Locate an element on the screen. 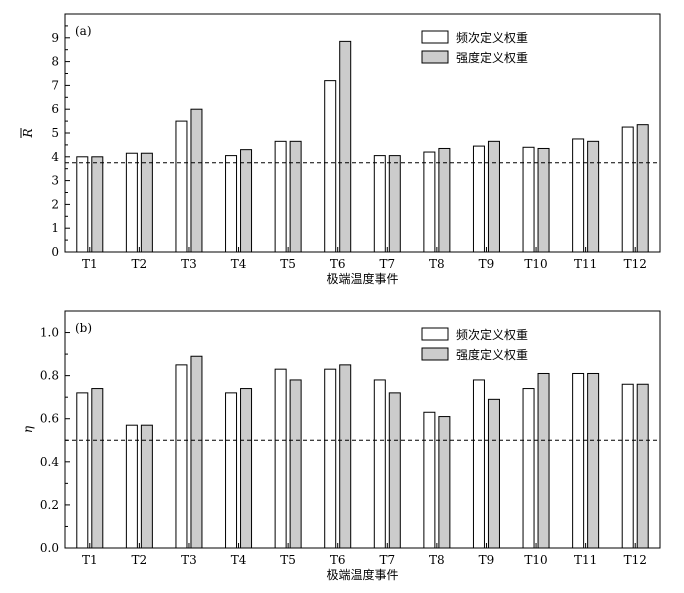 This screenshot has width=684, height=593. y-tick-label: 0 is located at coordinates (55, 252).